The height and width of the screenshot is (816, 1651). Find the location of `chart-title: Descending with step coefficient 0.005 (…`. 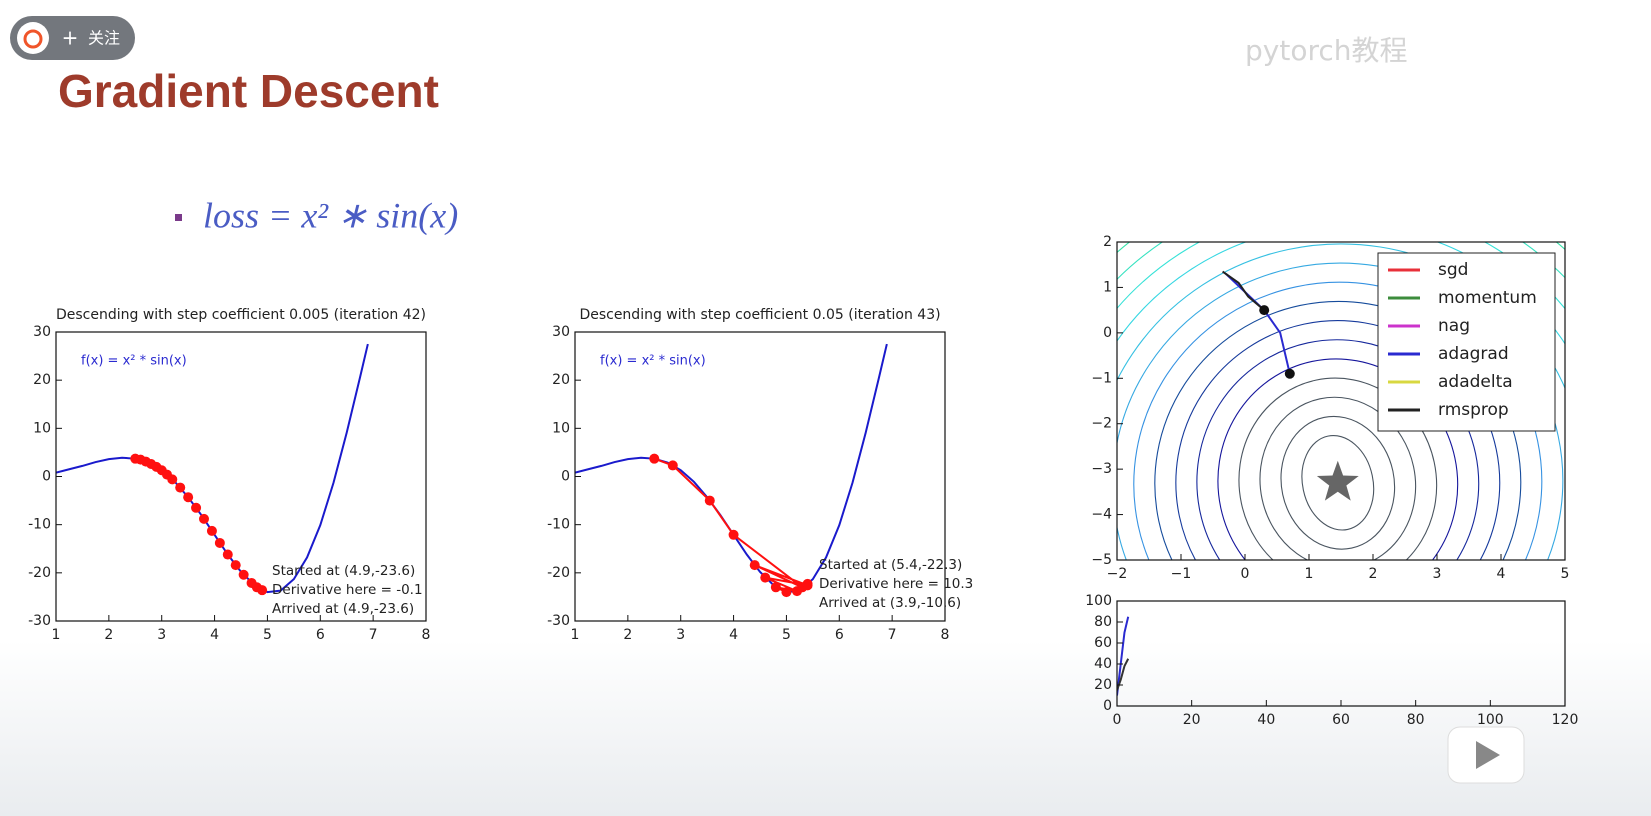

chart-title: Descending with step coefficient 0.005 (… is located at coordinates (241, 315).